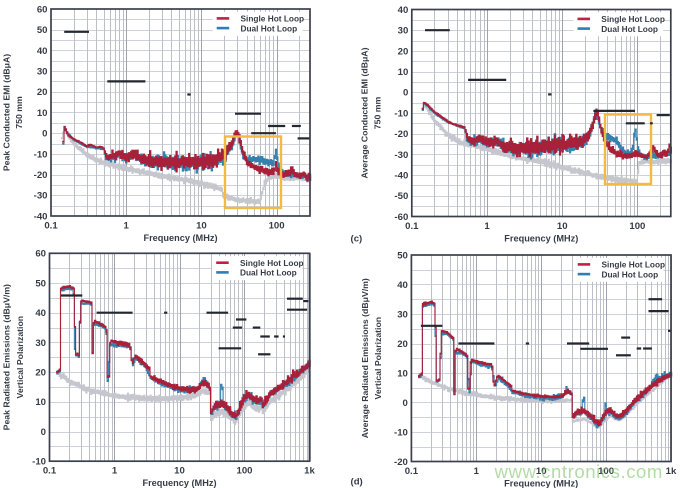 Image resolution: width=680 pixels, height=488 pixels. Describe the element at coordinates (357, 239) in the screenshot. I see `svg-text: (c)` at that location.